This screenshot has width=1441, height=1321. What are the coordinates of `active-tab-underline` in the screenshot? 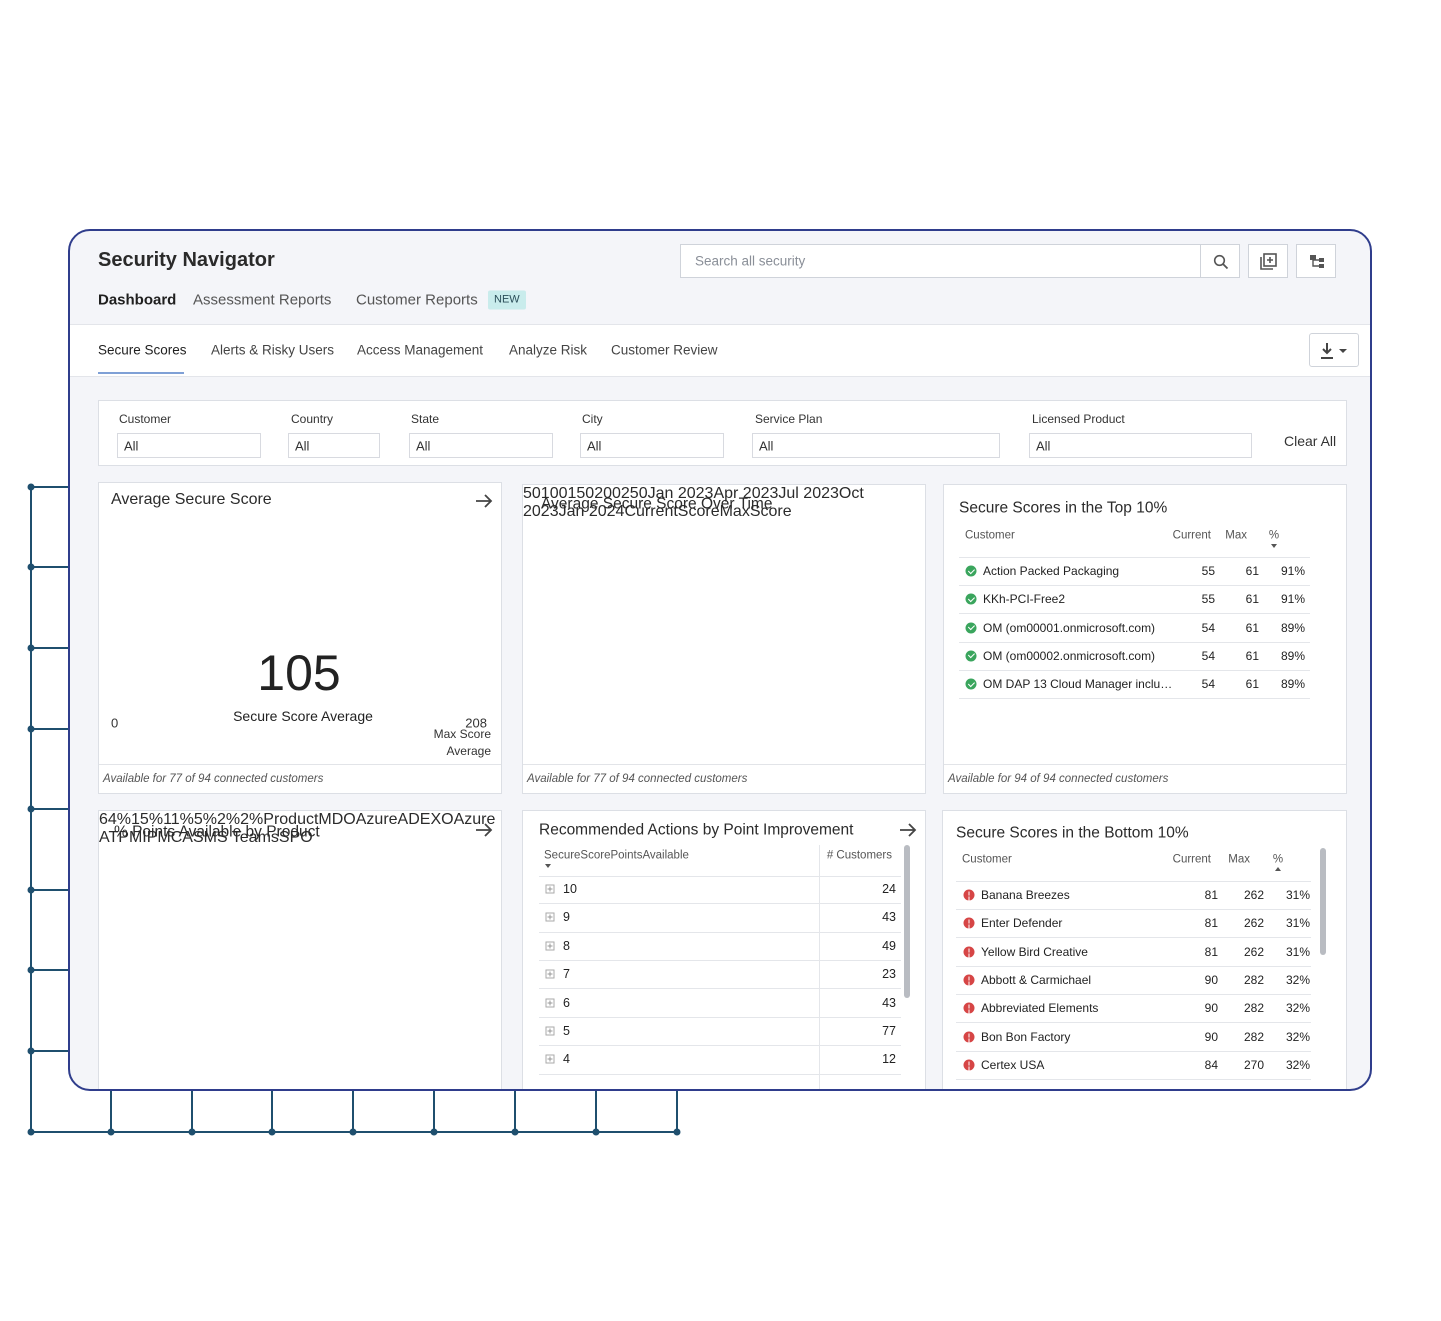 It's located at (141, 373).